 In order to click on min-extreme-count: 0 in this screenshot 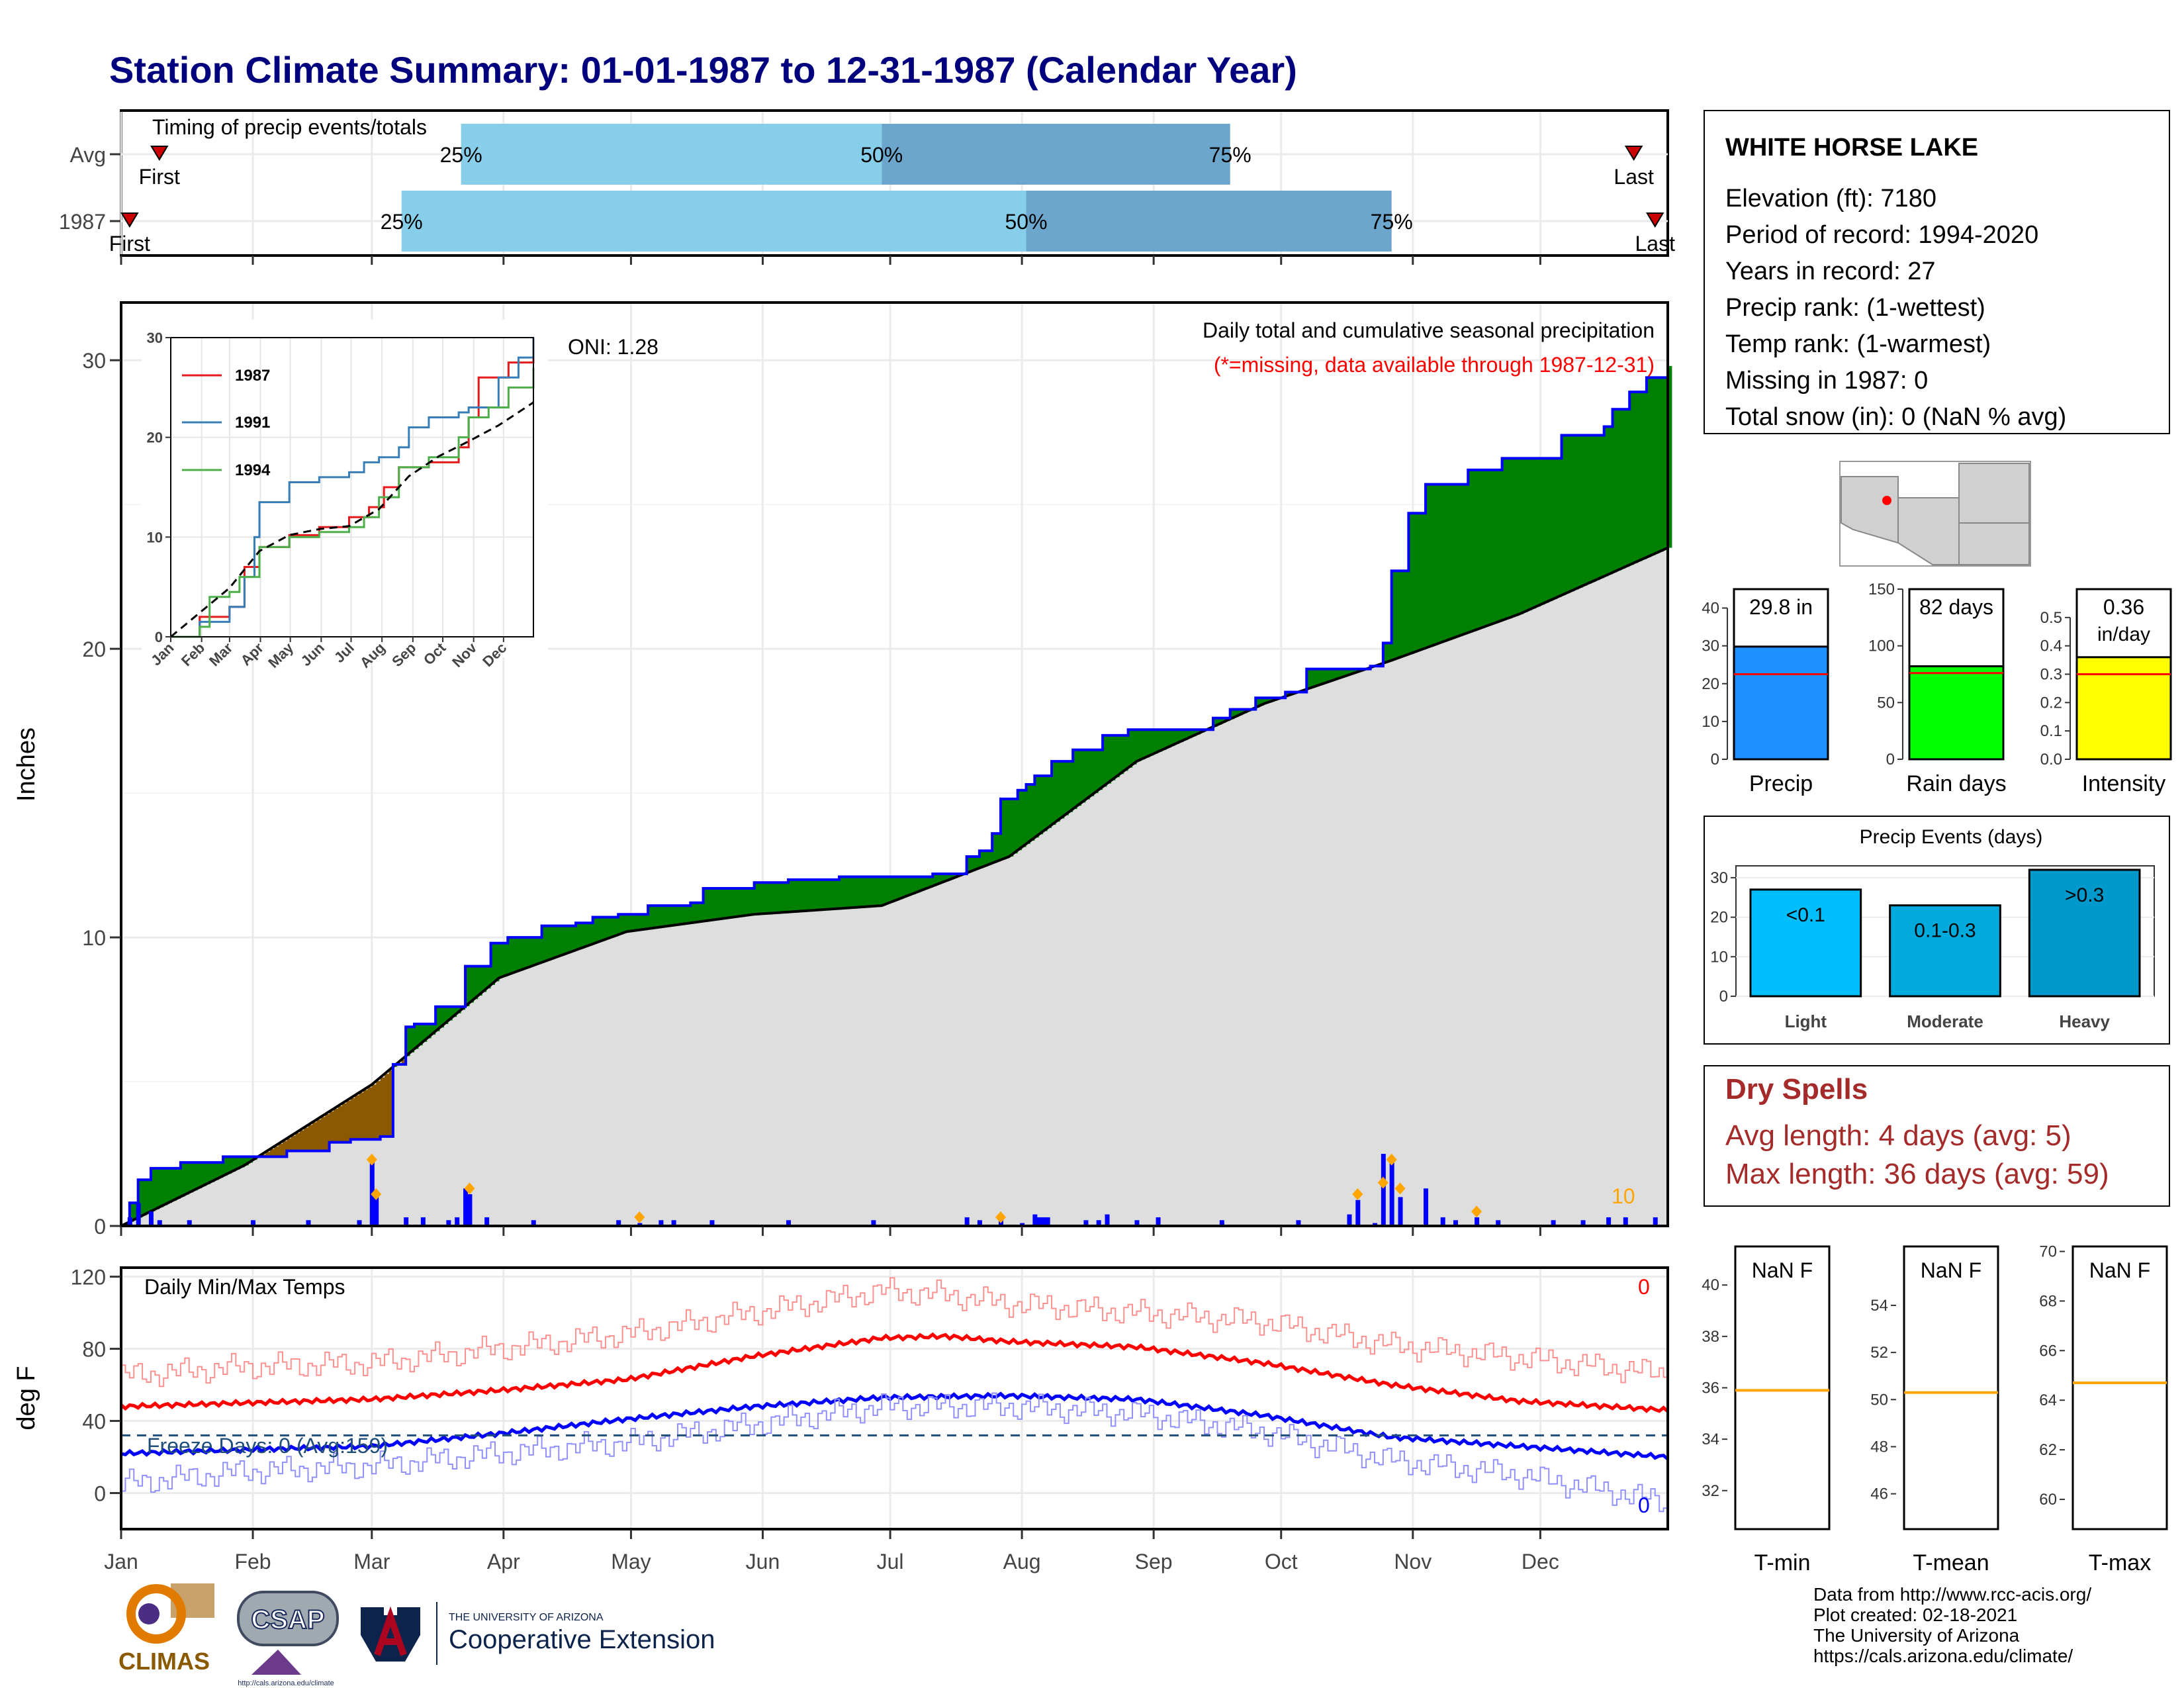, I will do `click(1644, 1505)`.